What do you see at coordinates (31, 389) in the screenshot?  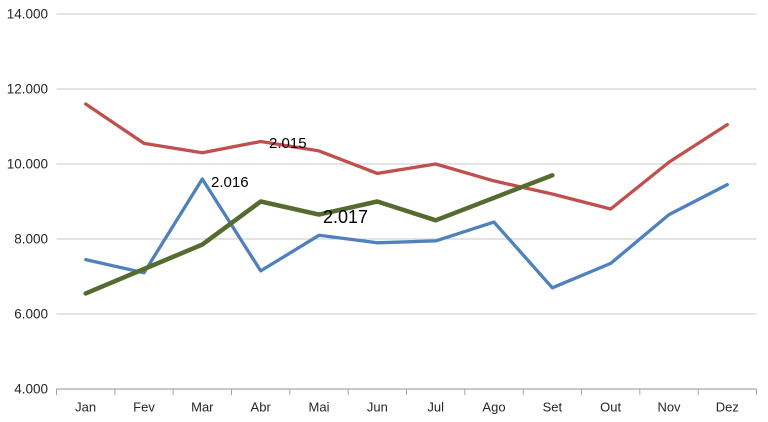 I see `y-axis-tick-label: 4.000` at bounding box center [31, 389].